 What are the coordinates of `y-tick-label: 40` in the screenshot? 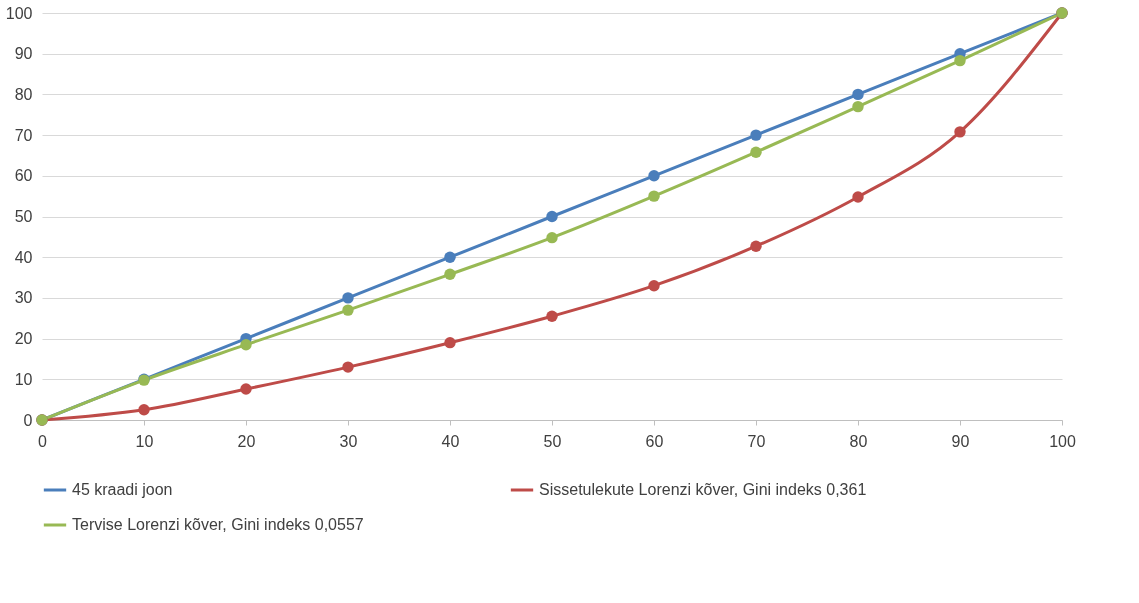 It's located at (23, 257).